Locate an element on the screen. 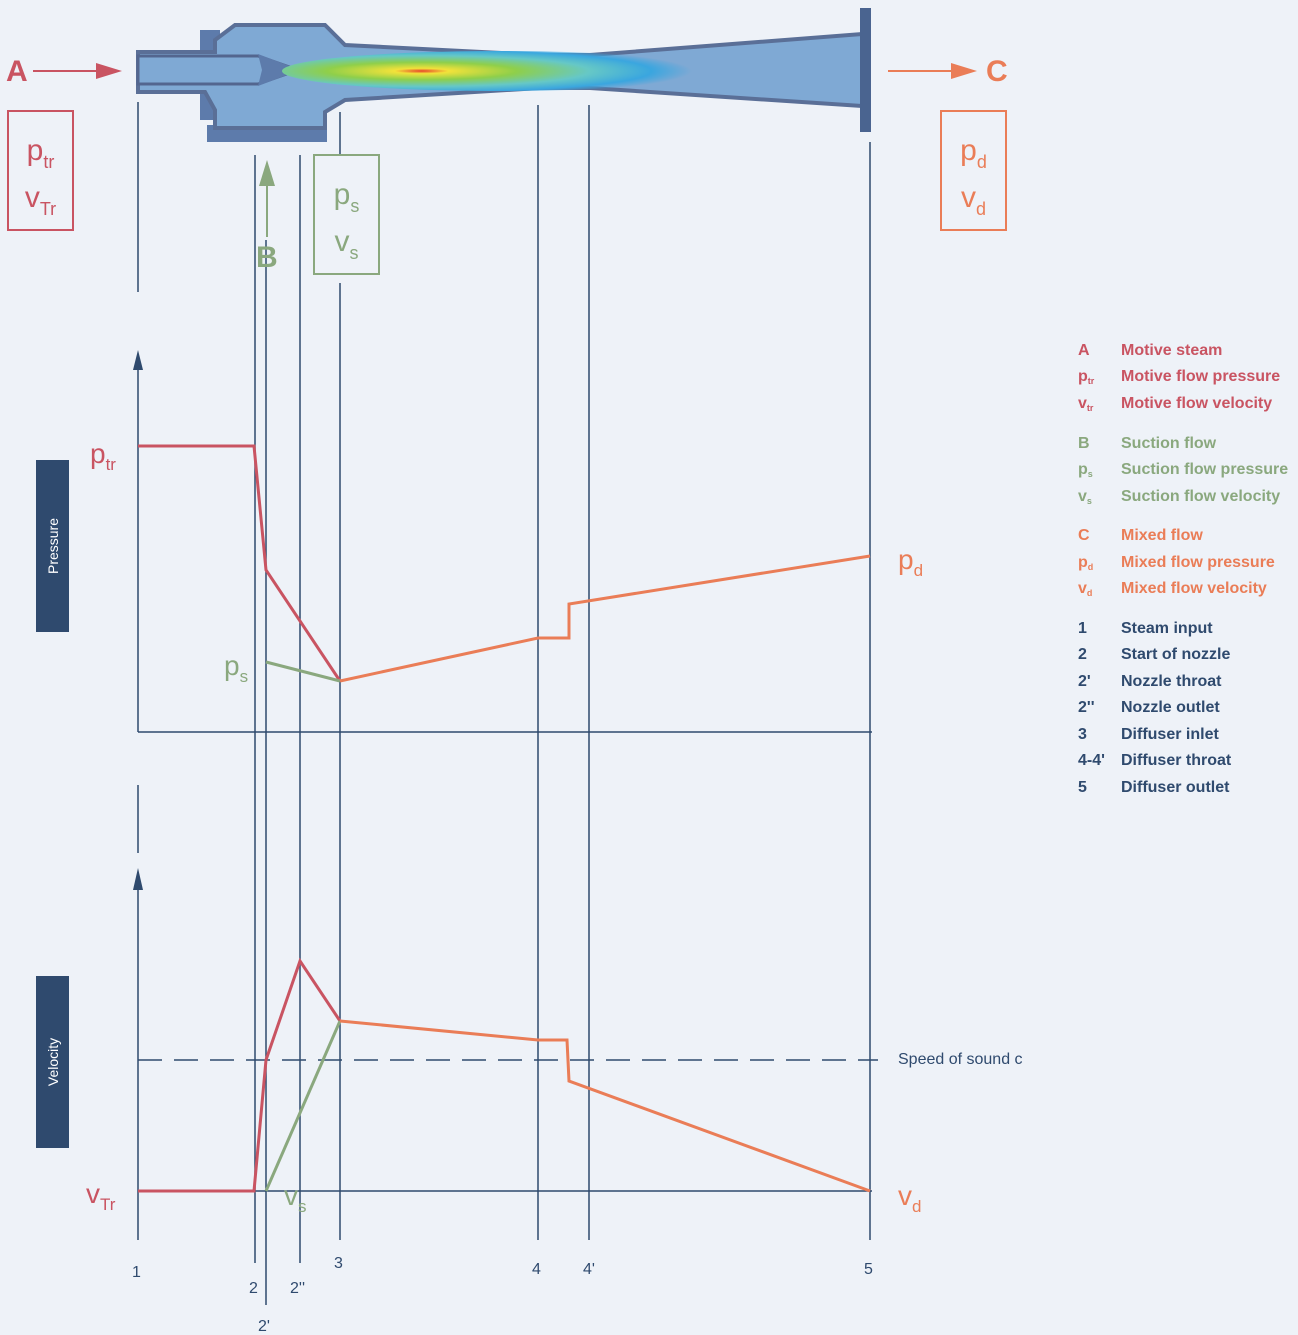 The width and height of the screenshot is (1298, 1335). legend-key: A is located at coordinates (1084, 350).